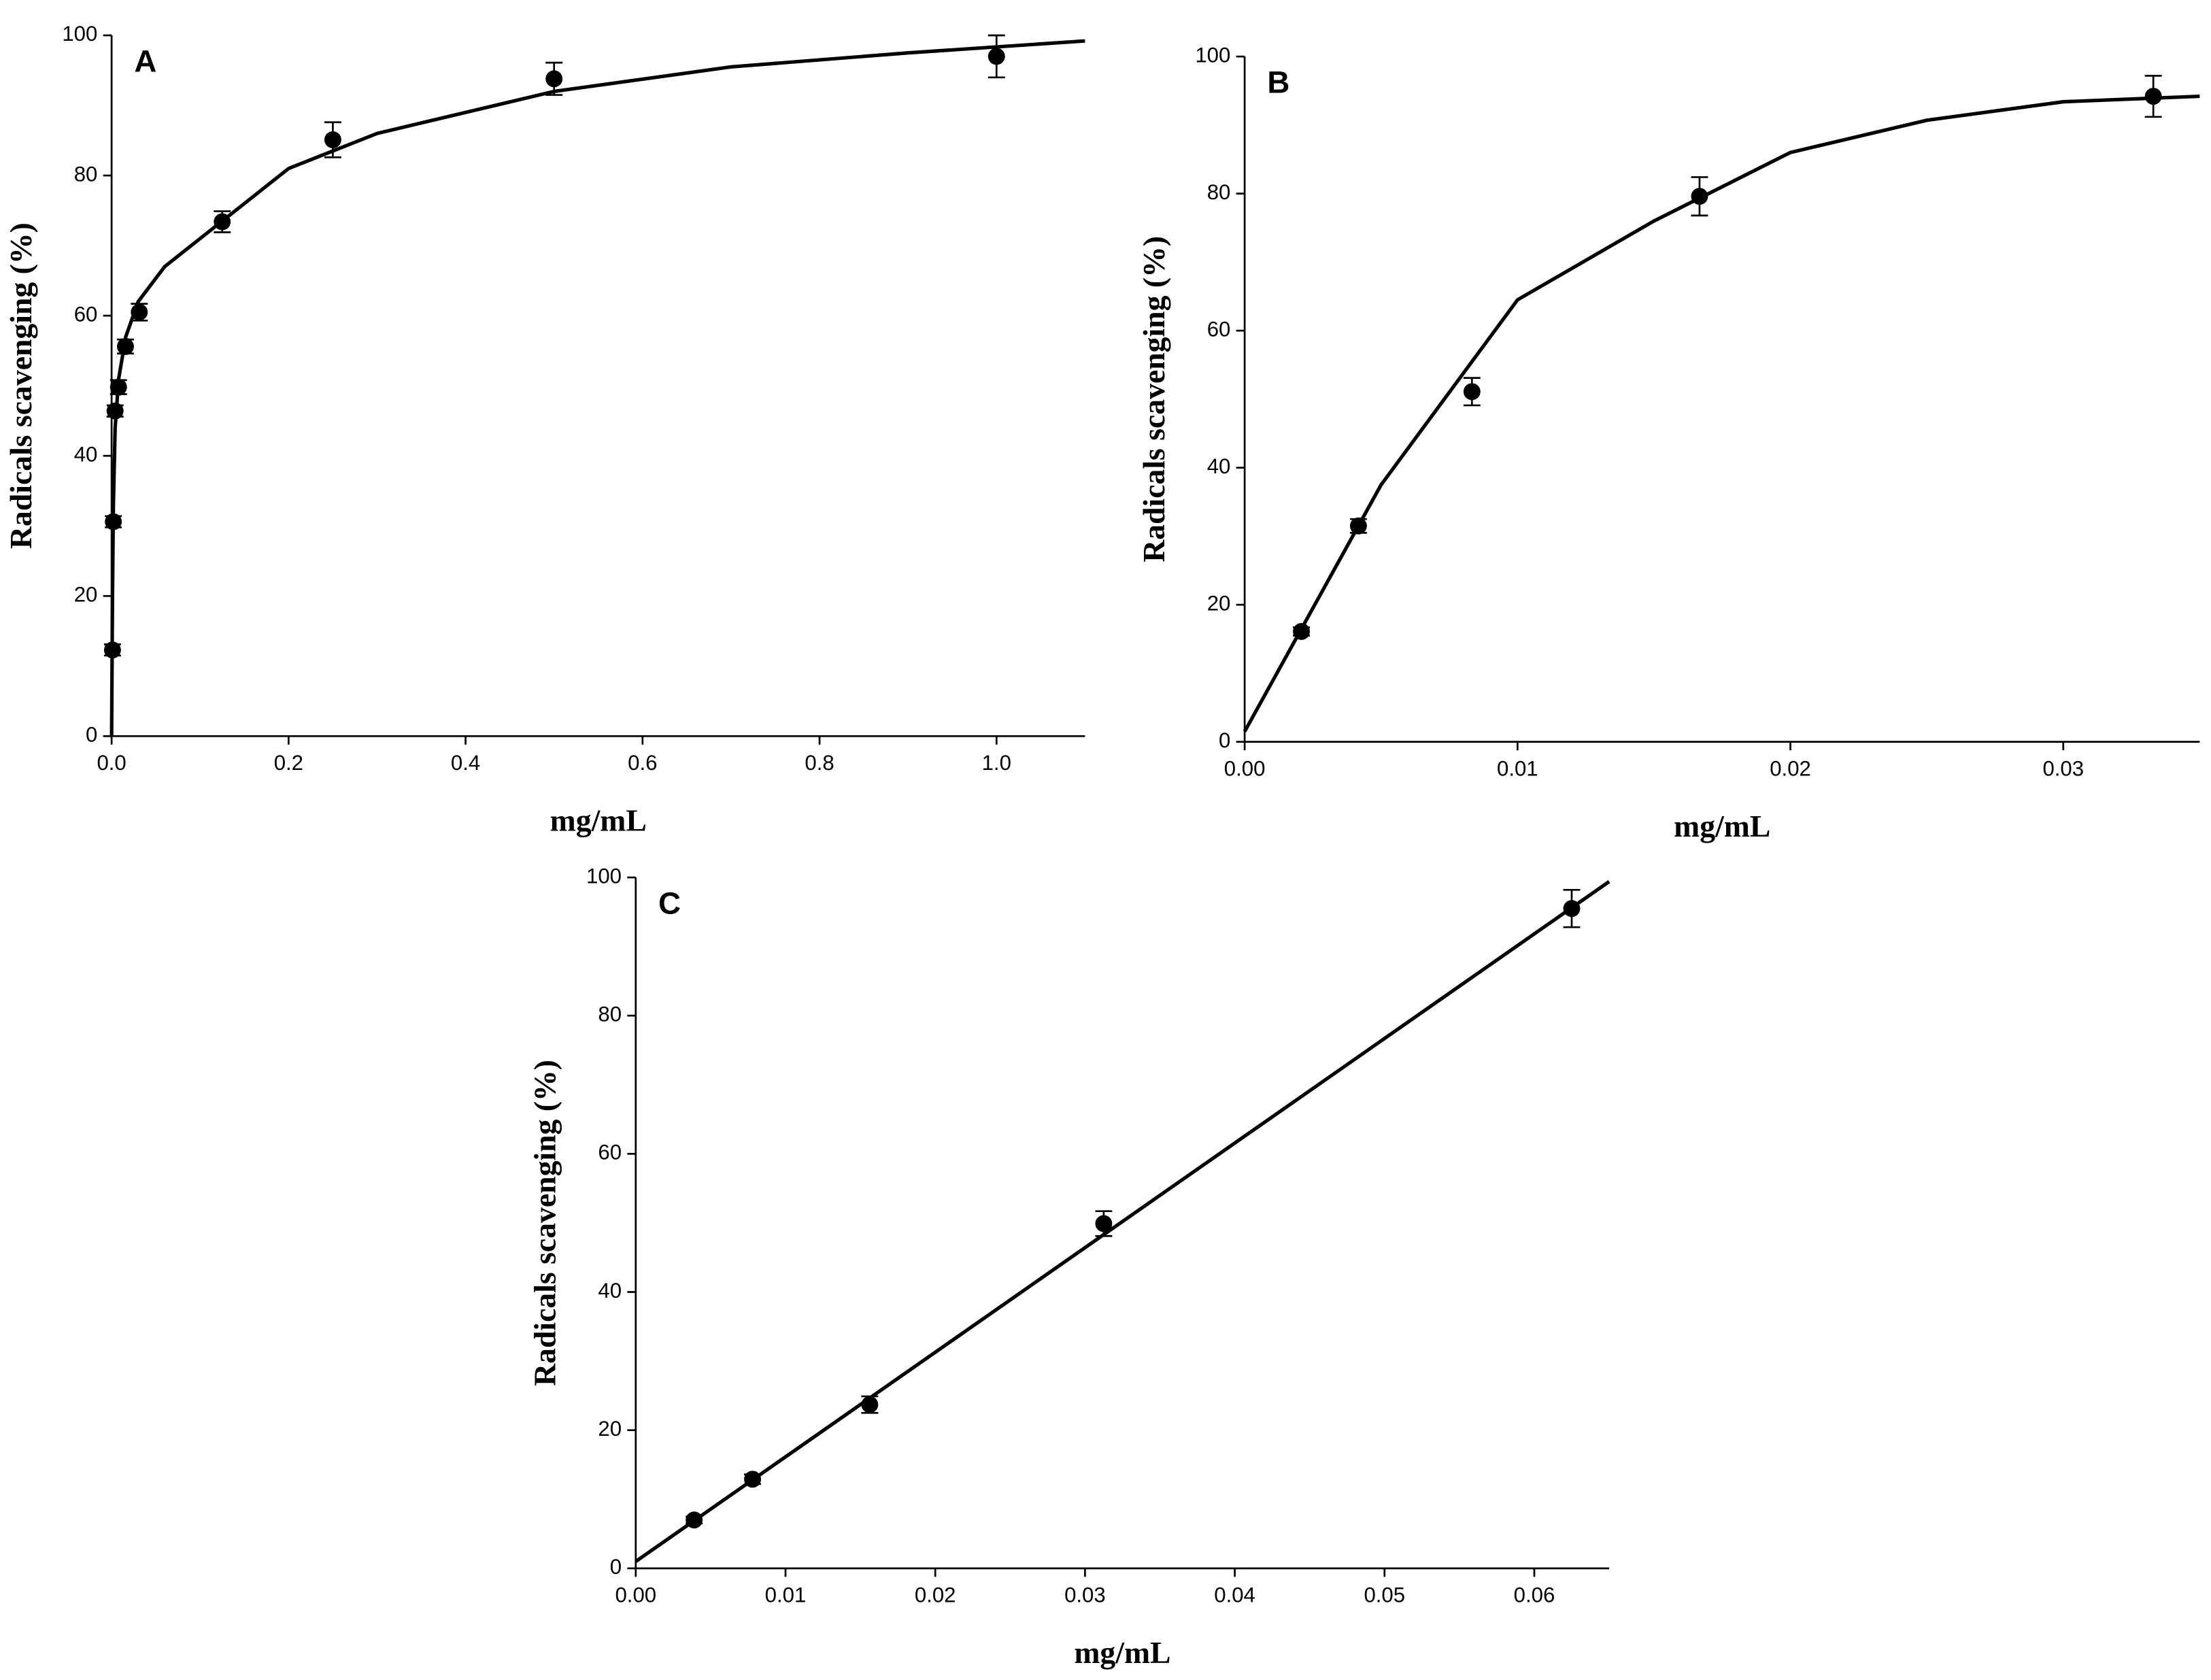 The image size is (2211, 1680). Describe the element at coordinates (288, 763) in the screenshot. I see `x-tick-label: 0.2` at that location.